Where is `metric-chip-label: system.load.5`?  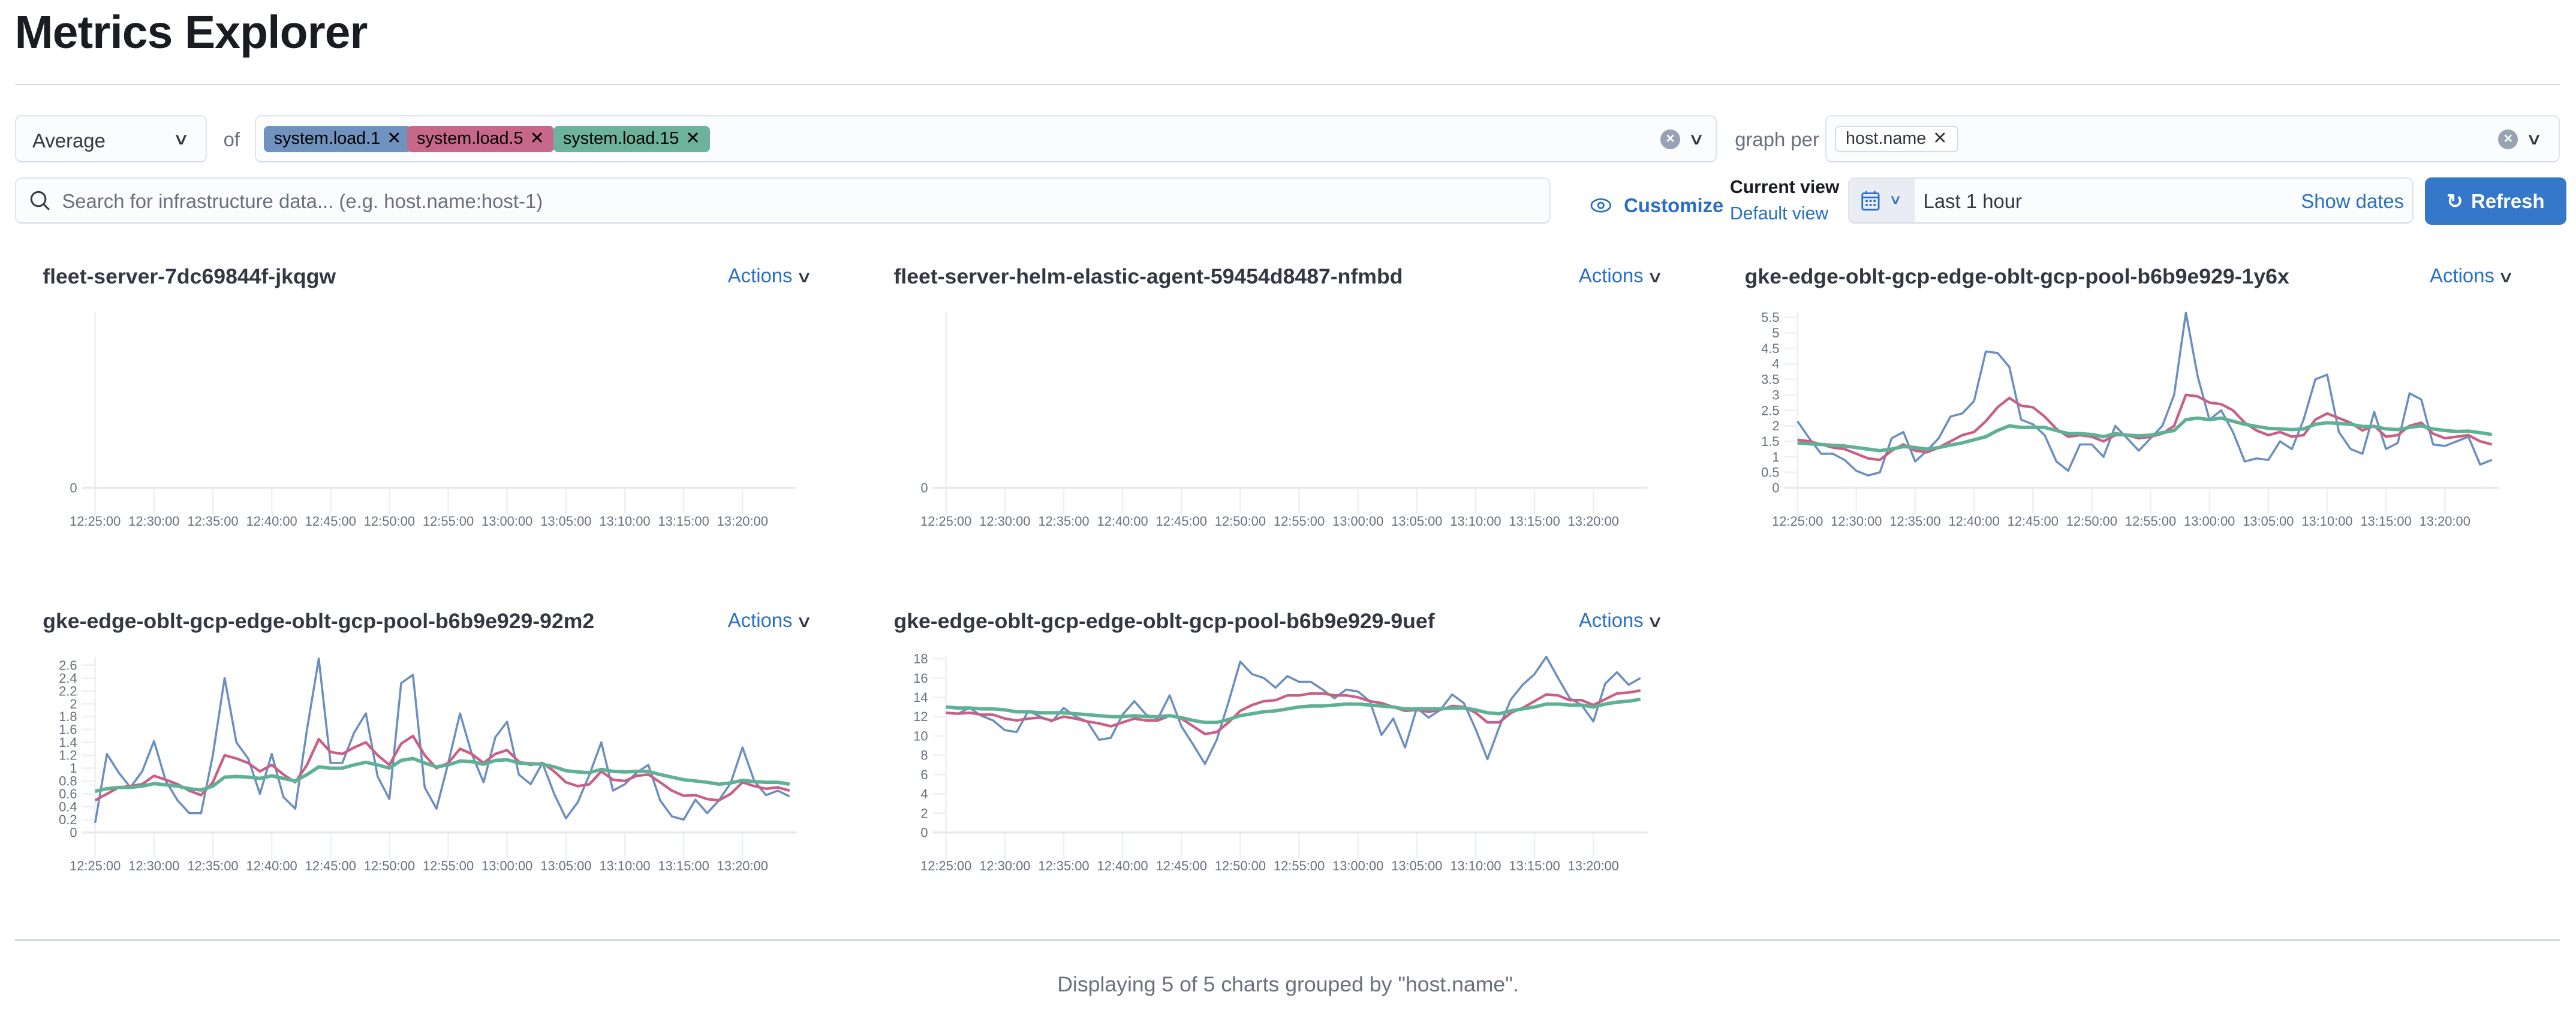
metric-chip-label: system.load.5 is located at coordinates (470, 139).